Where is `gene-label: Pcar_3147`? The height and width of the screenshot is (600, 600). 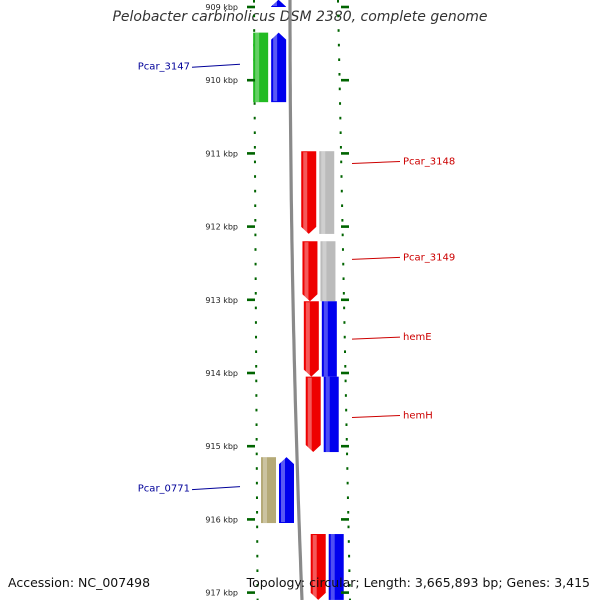
gene-label: Pcar_3147 is located at coordinates (189, 66).